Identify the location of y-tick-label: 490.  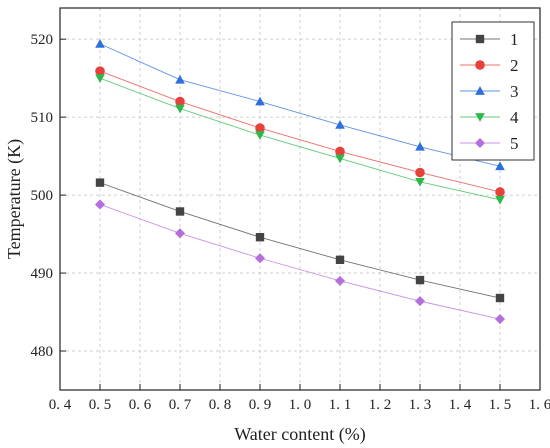
(42, 274).